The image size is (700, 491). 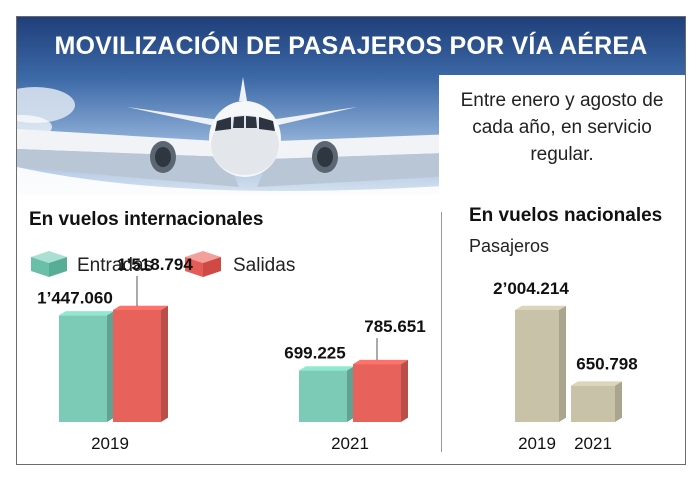 I want to click on legend-entradas-label: Entradas, so click(x=115, y=265).